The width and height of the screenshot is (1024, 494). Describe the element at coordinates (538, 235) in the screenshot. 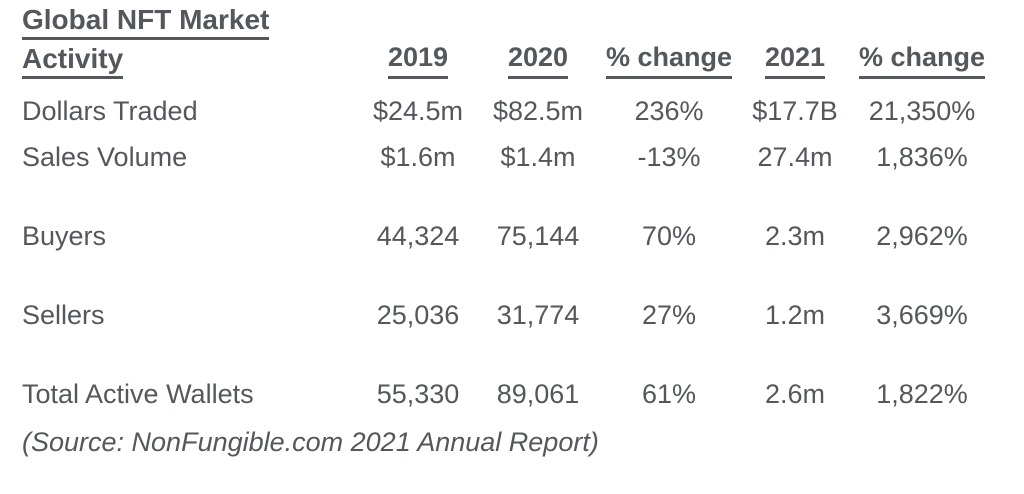

I see `cell-value: 75,144` at that location.